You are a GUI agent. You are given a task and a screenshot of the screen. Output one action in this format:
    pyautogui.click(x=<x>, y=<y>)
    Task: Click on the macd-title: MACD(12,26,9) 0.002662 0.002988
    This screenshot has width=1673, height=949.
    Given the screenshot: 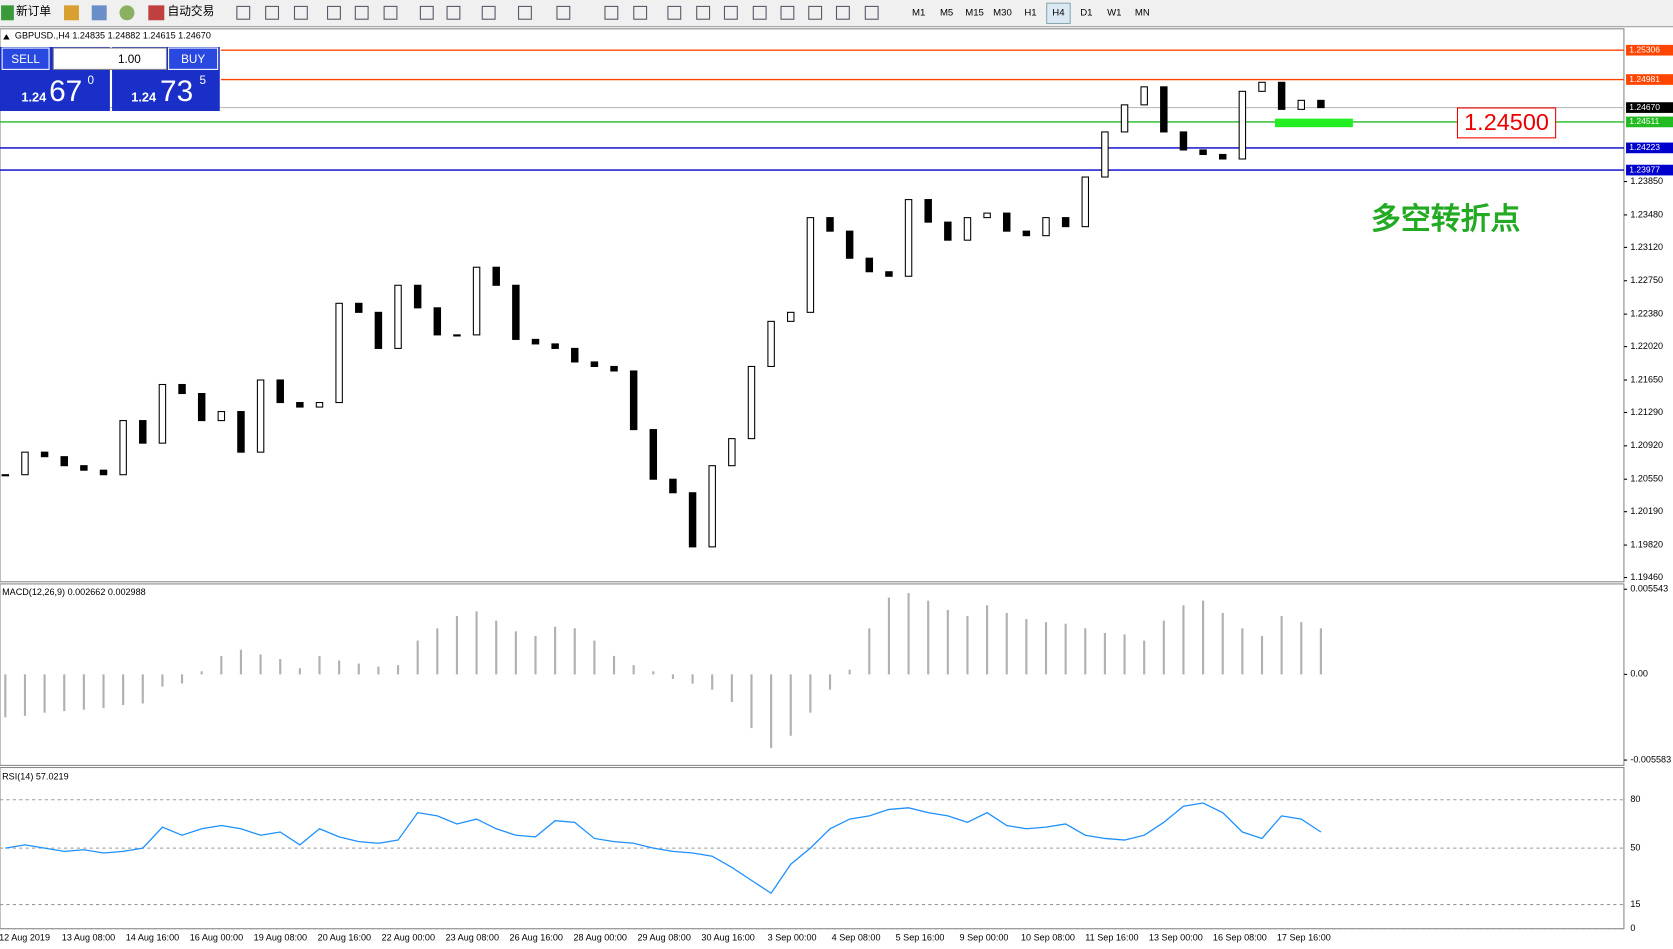 What is the action you would take?
    pyautogui.click(x=74, y=592)
    